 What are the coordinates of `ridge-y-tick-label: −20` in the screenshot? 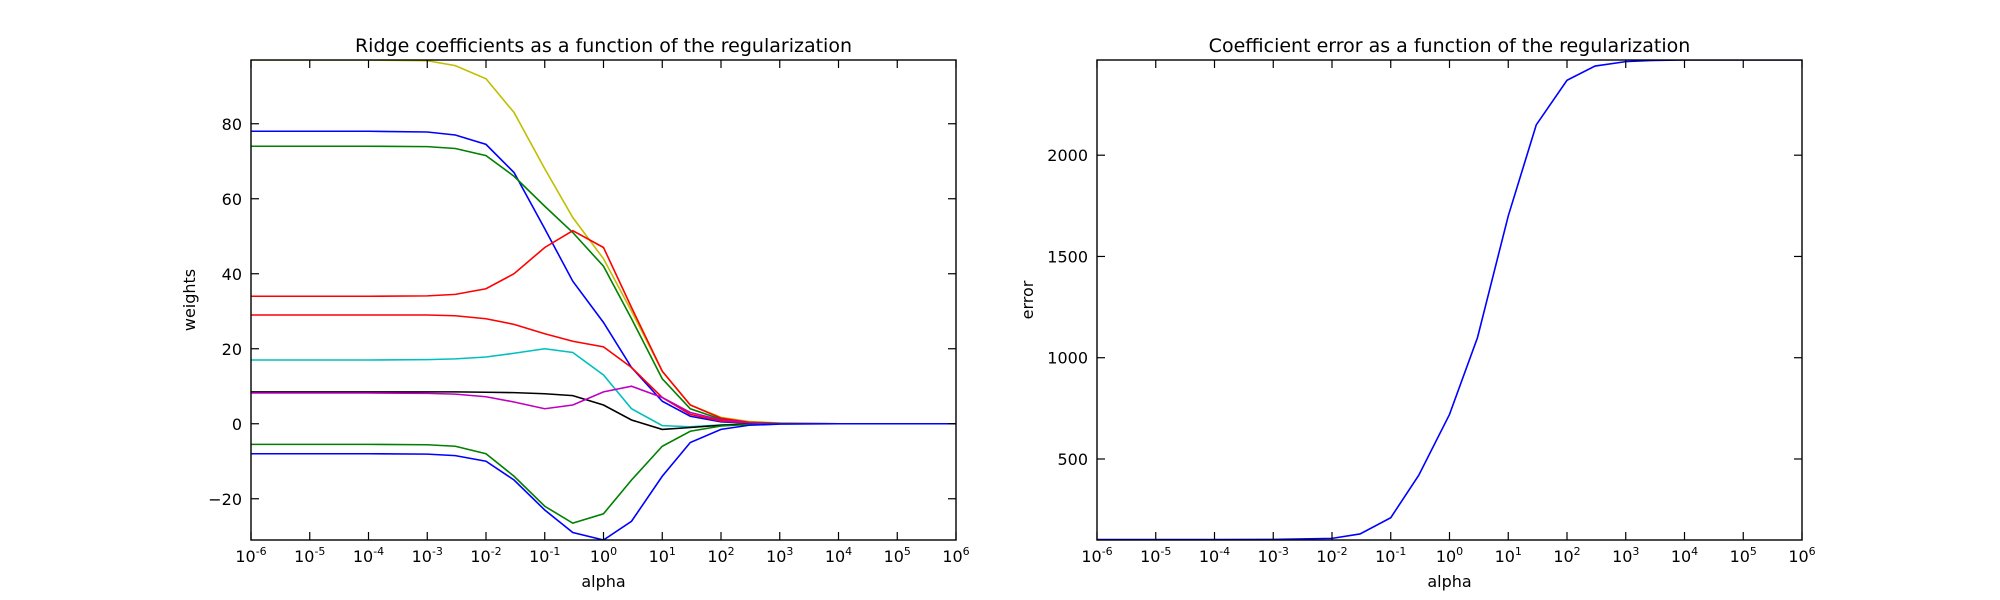 It's located at (225, 499).